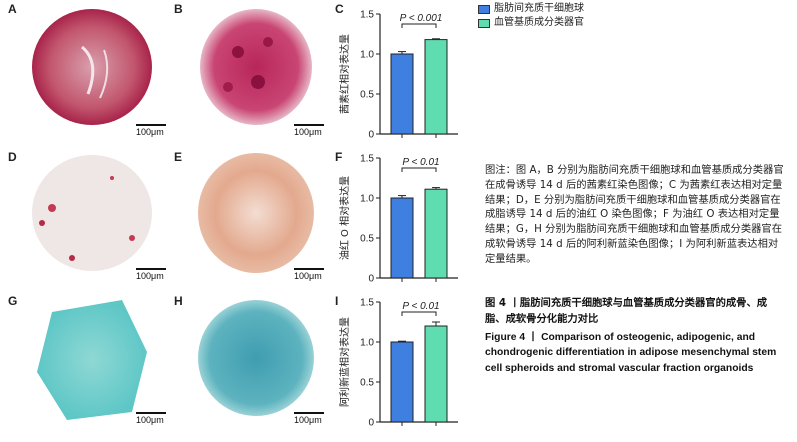 This screenshot has height=442, width=797. What do you see at coordinates (151, 274) in the screenshot?
I see `scale-bar-d: 100μm` at bounding box center [151, 274].